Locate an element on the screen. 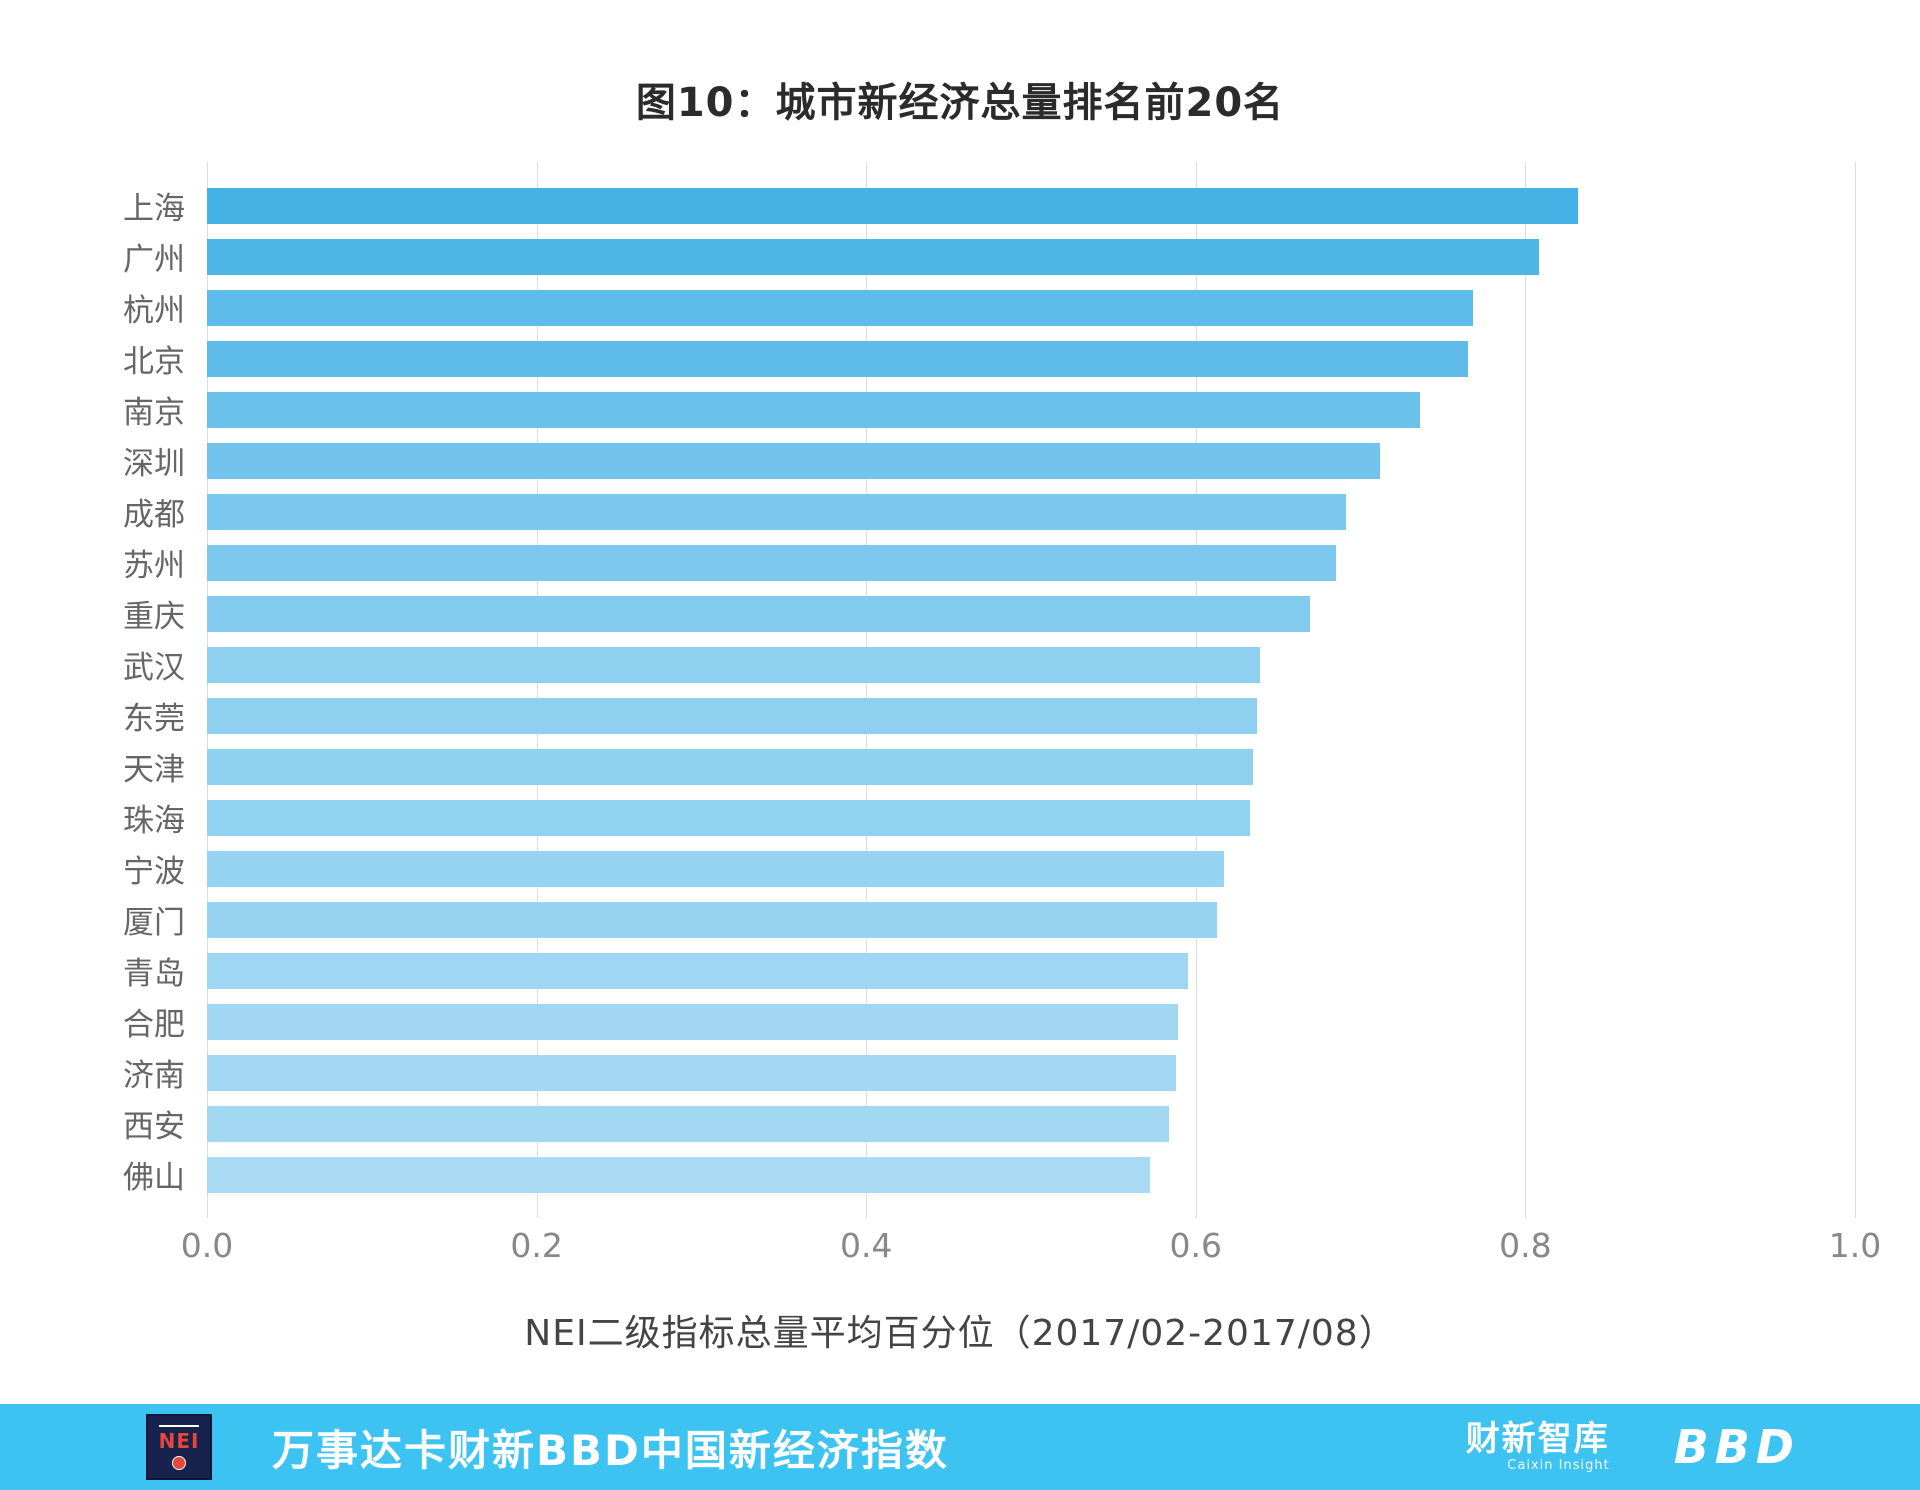  bar-row: 佛山 is located at coordinates (960, 1174).